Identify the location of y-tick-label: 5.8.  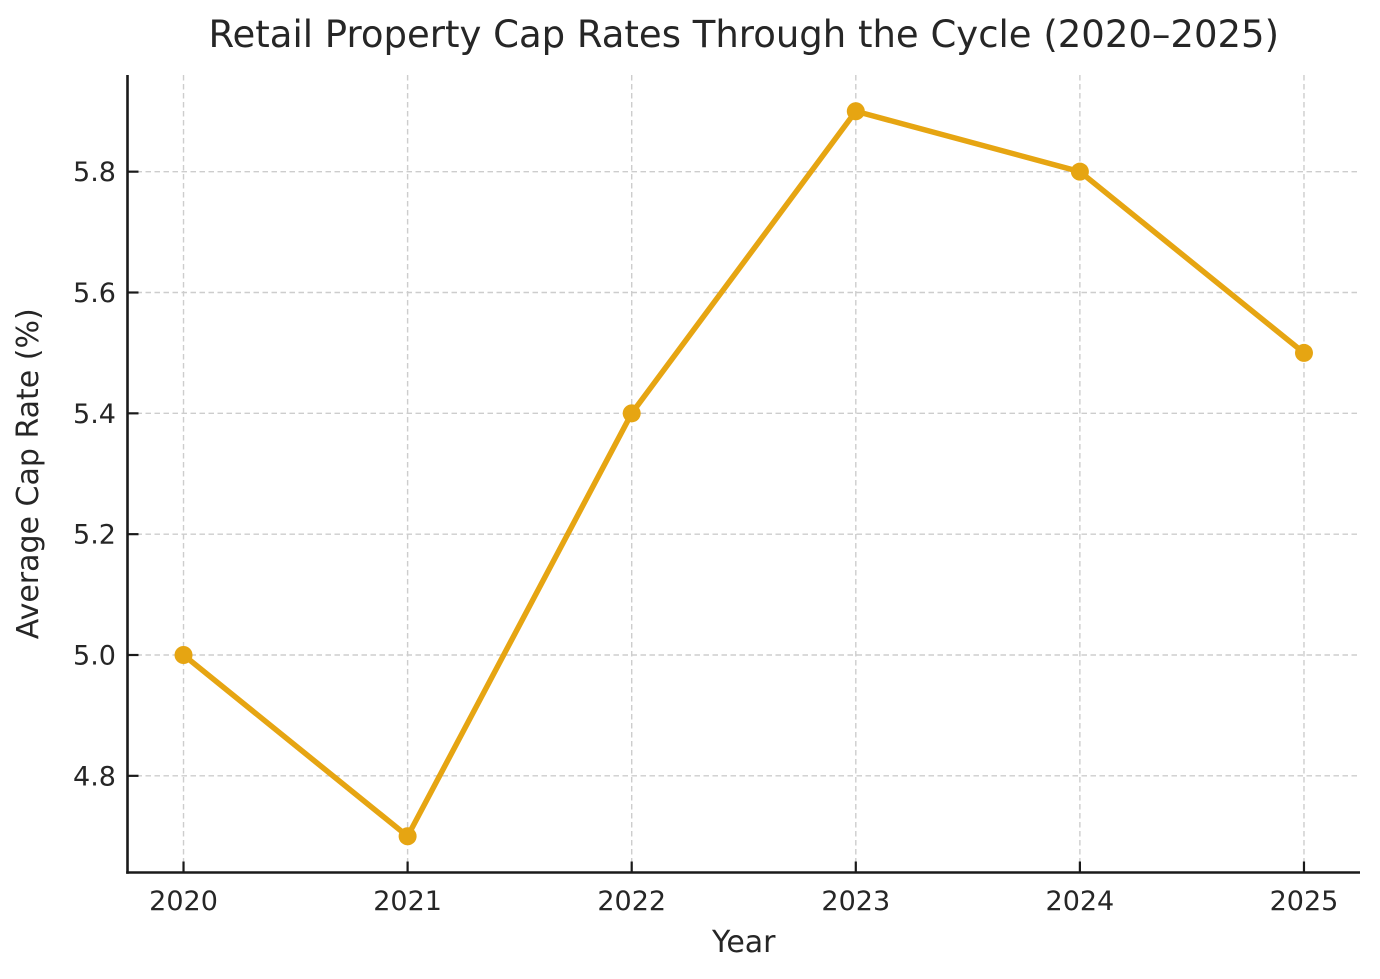
(94, 172).